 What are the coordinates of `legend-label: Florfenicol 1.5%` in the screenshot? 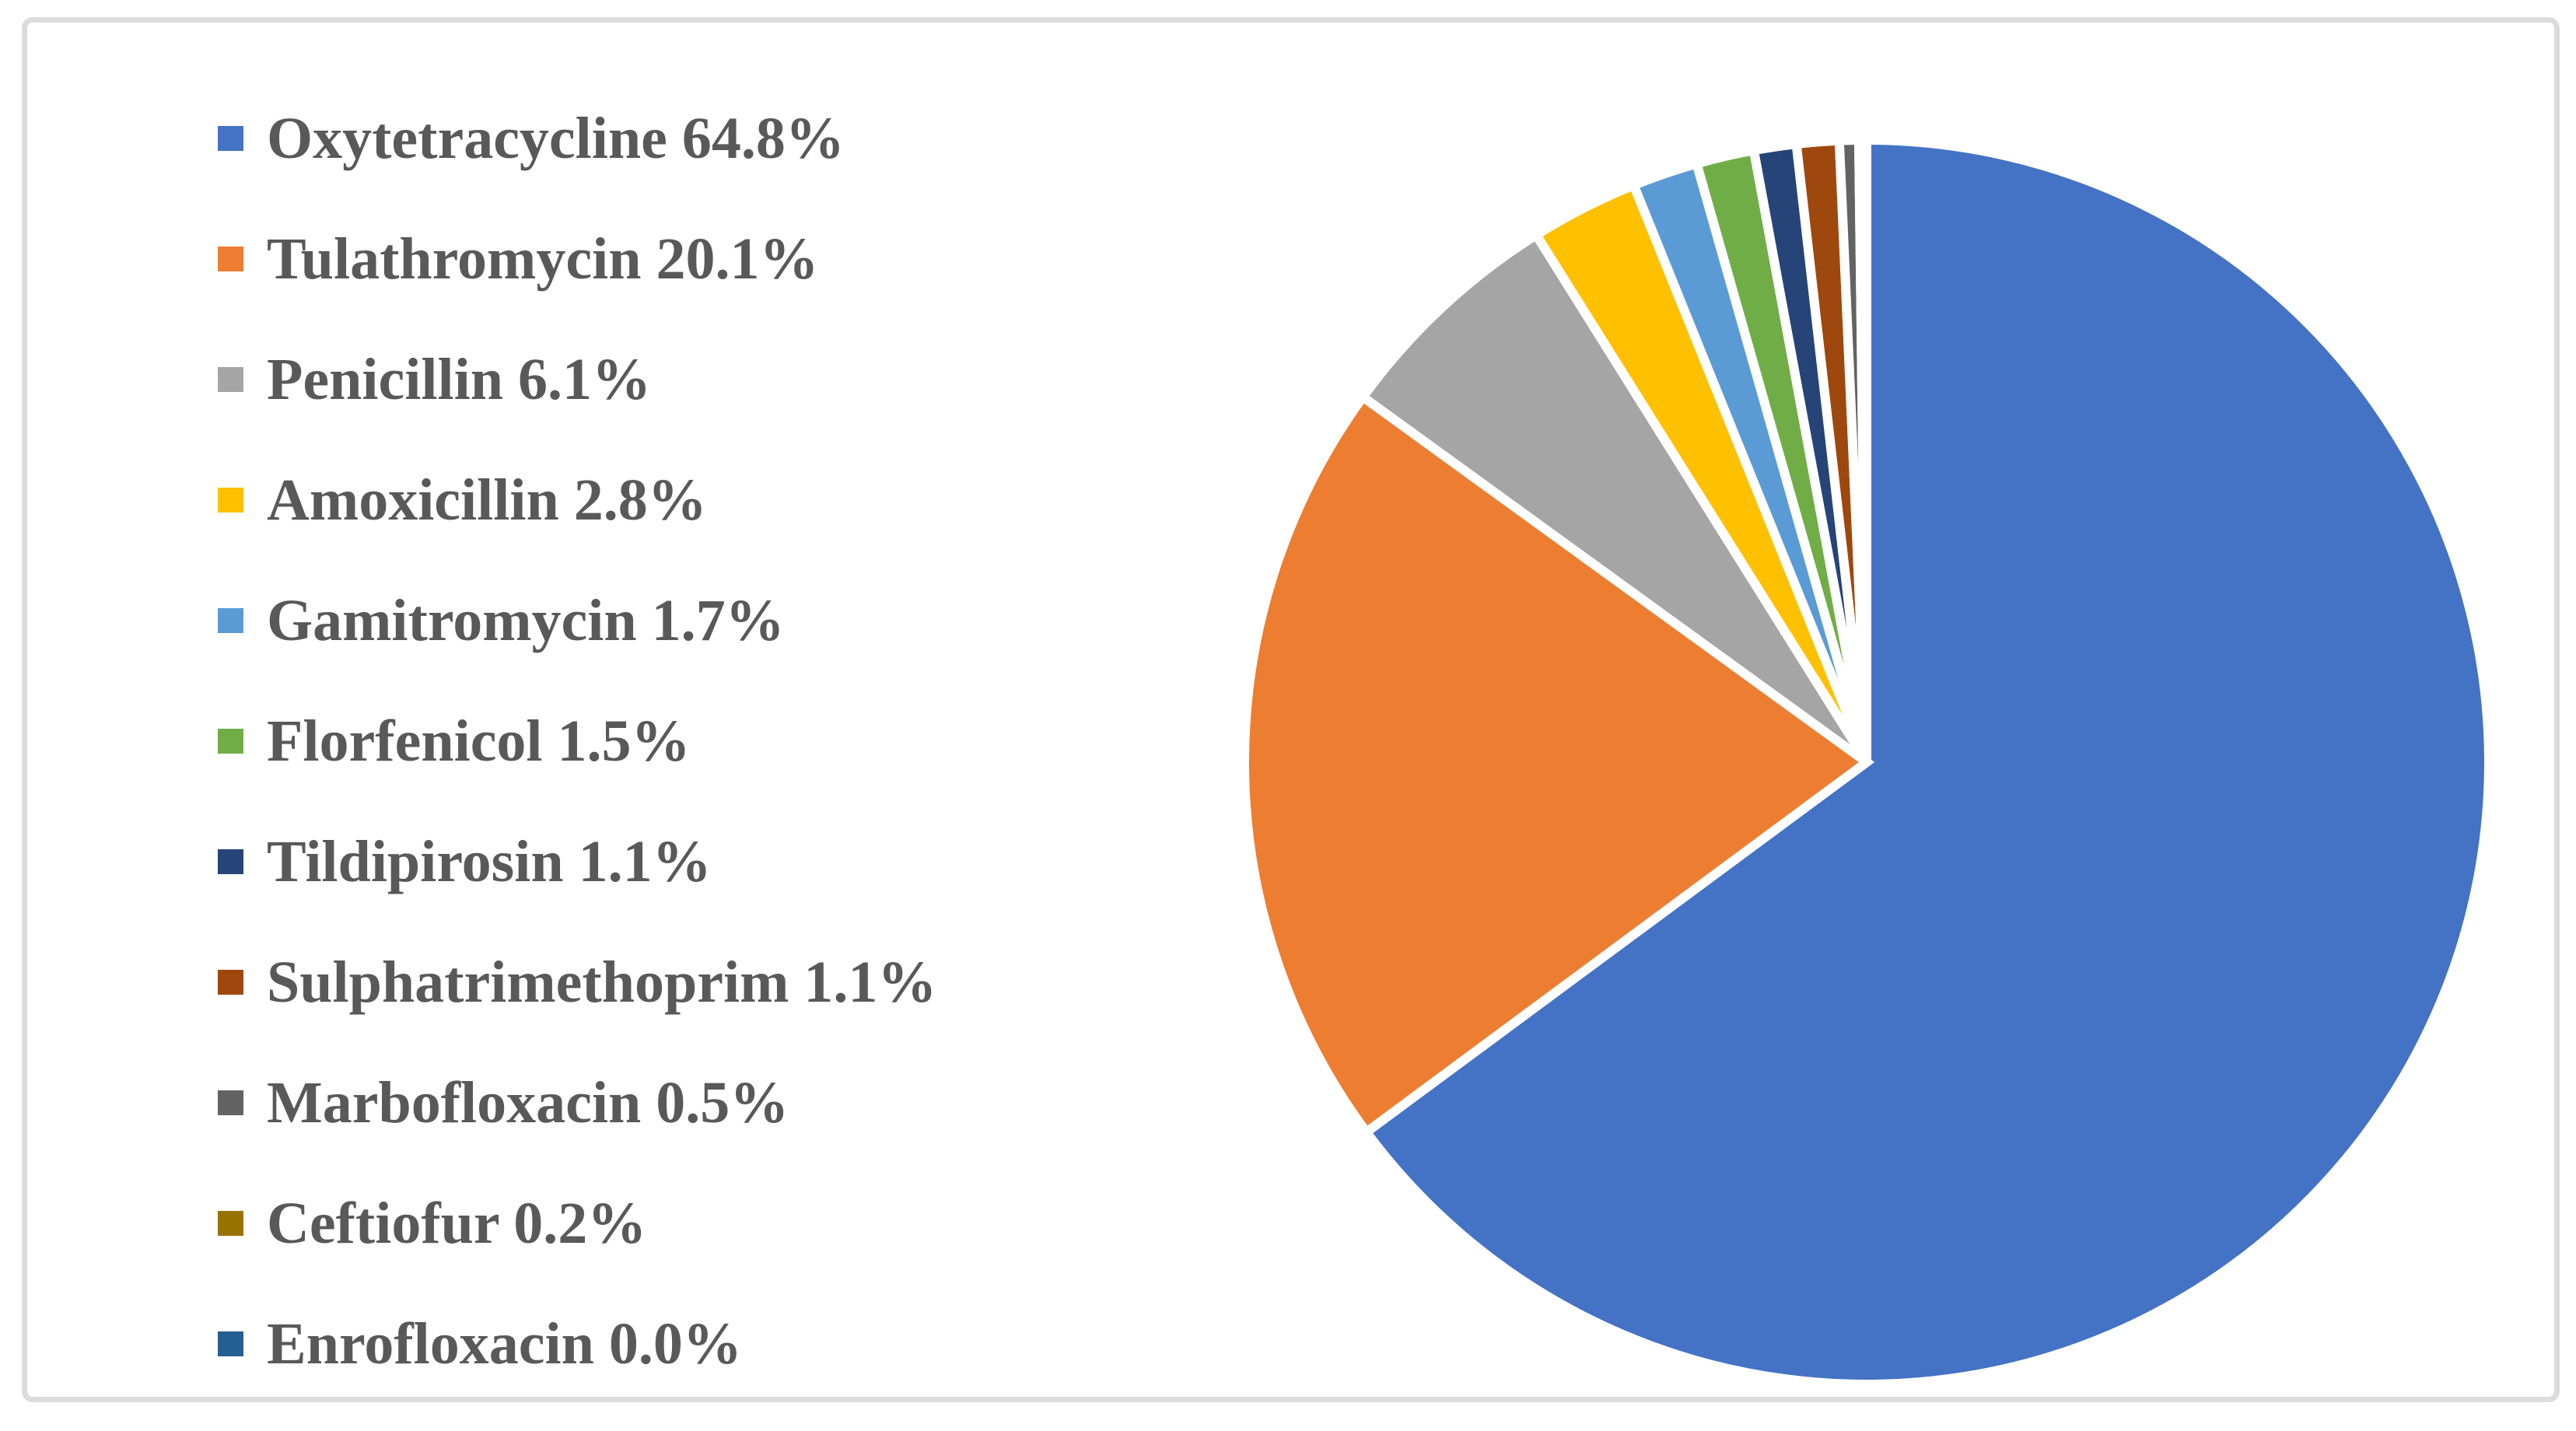 It's located at (479, 741).